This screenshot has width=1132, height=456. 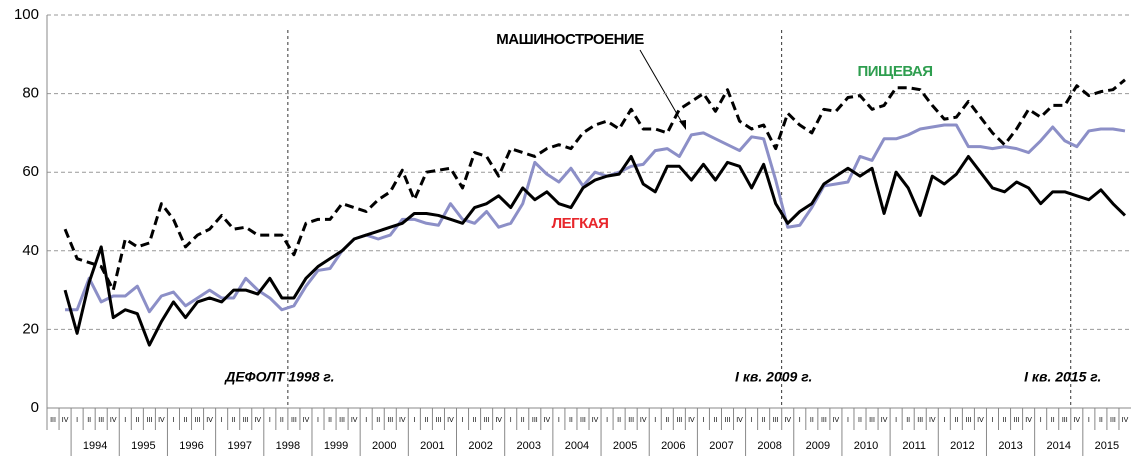 I want to click on year-label: 2012, so click(x=962, y=446).